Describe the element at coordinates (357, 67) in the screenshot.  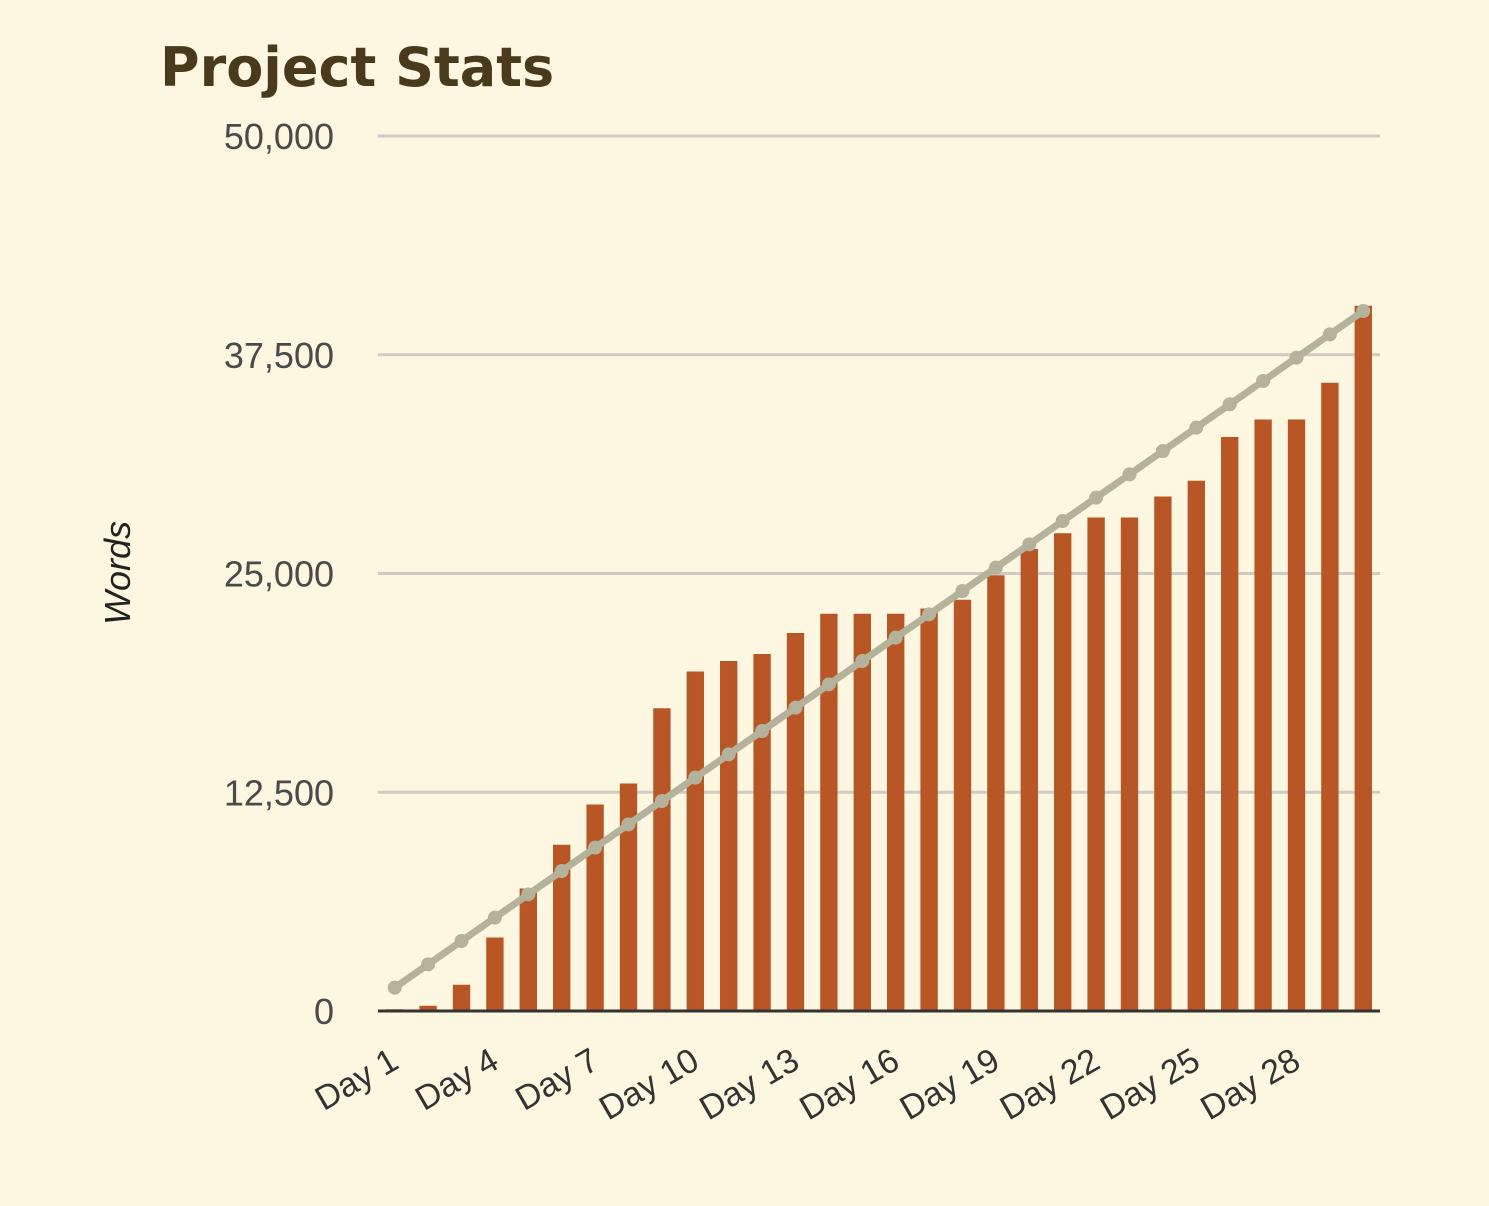
I see `chart-title: Project Stats` at that location.